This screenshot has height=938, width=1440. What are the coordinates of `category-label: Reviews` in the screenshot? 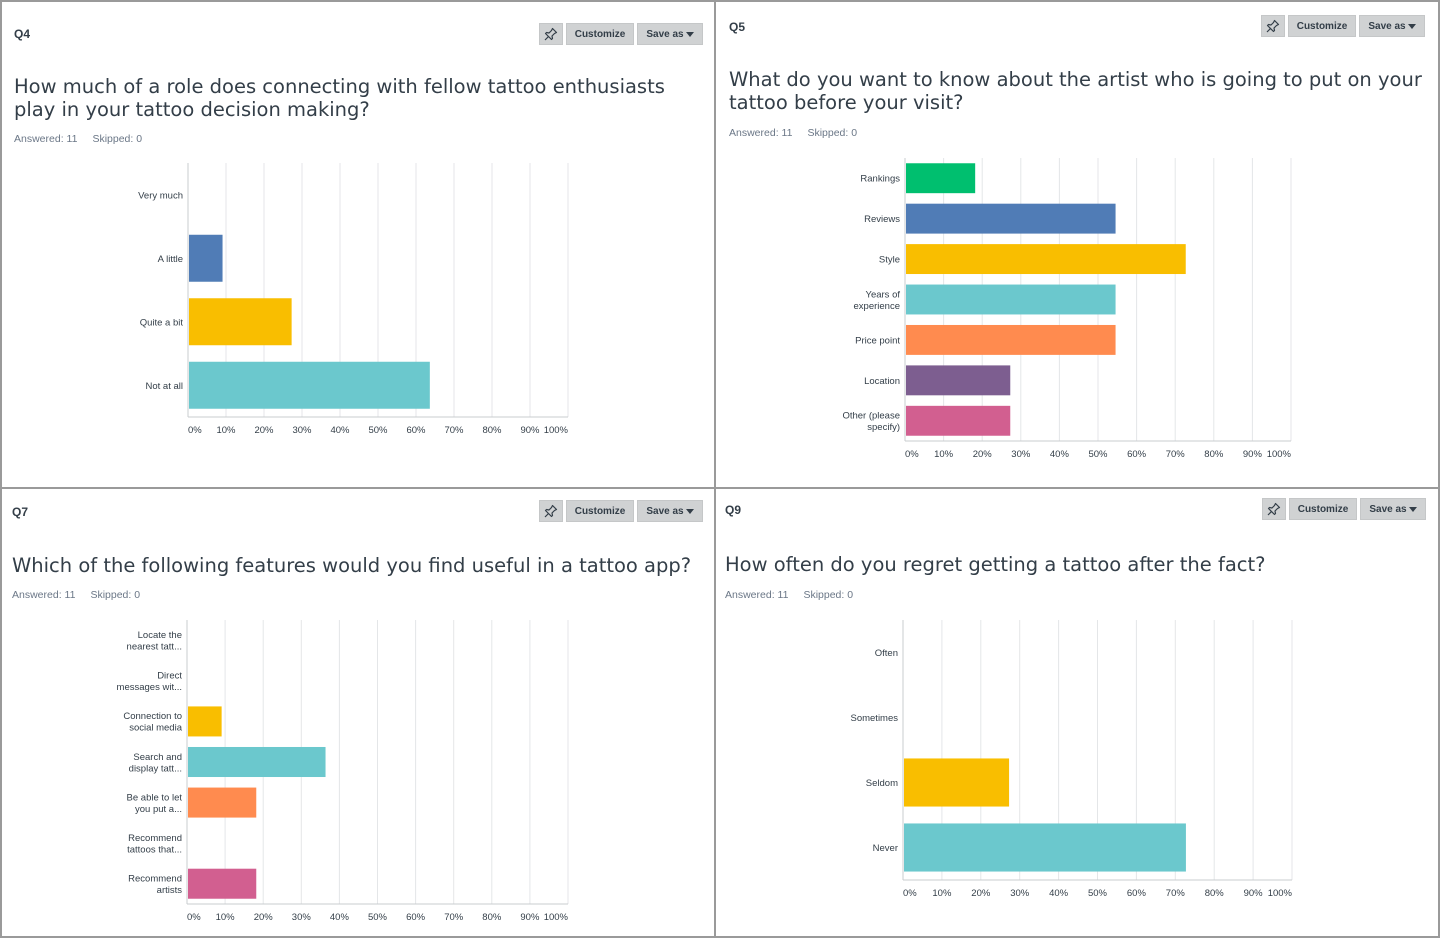 It's located at (882, 219).